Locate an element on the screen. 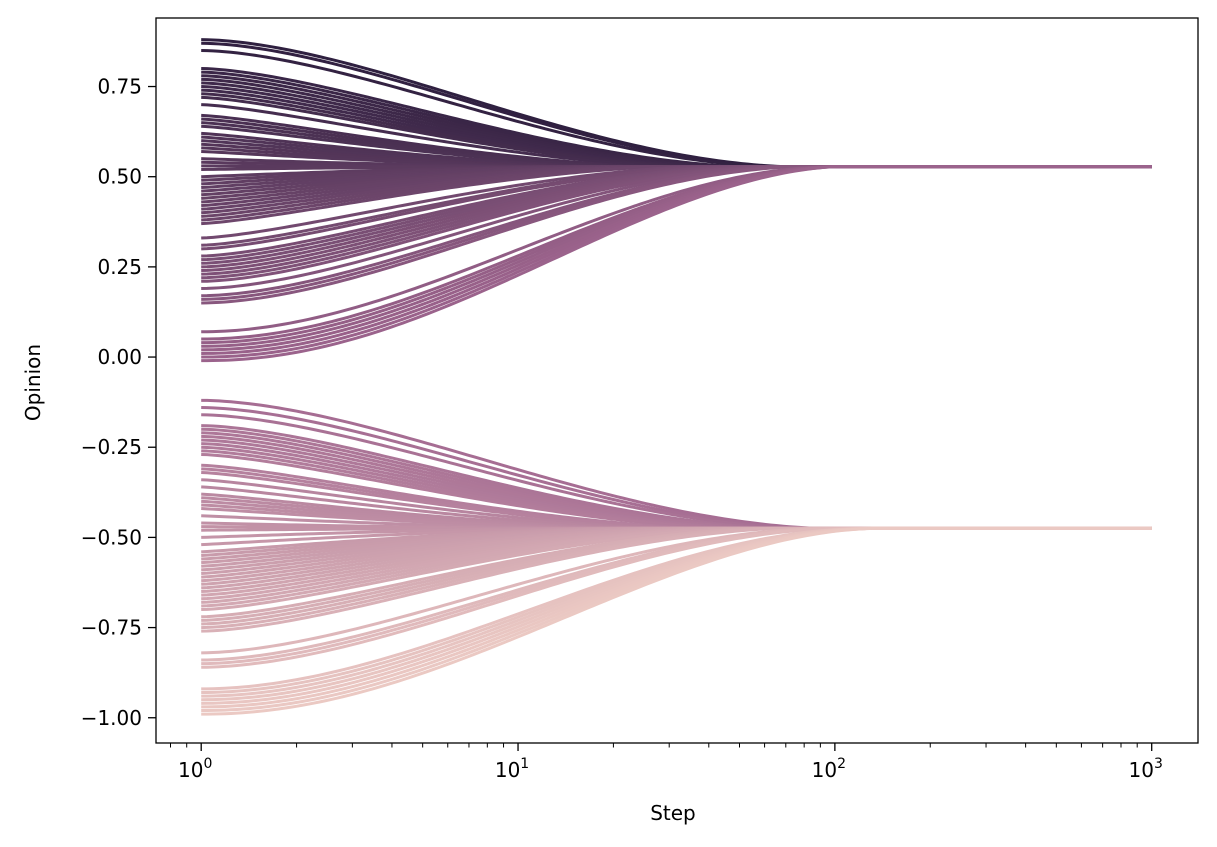 The width and height of the screenshot is (1217, 847). x-tick-label: 10² is located at coordinates (829, 769).